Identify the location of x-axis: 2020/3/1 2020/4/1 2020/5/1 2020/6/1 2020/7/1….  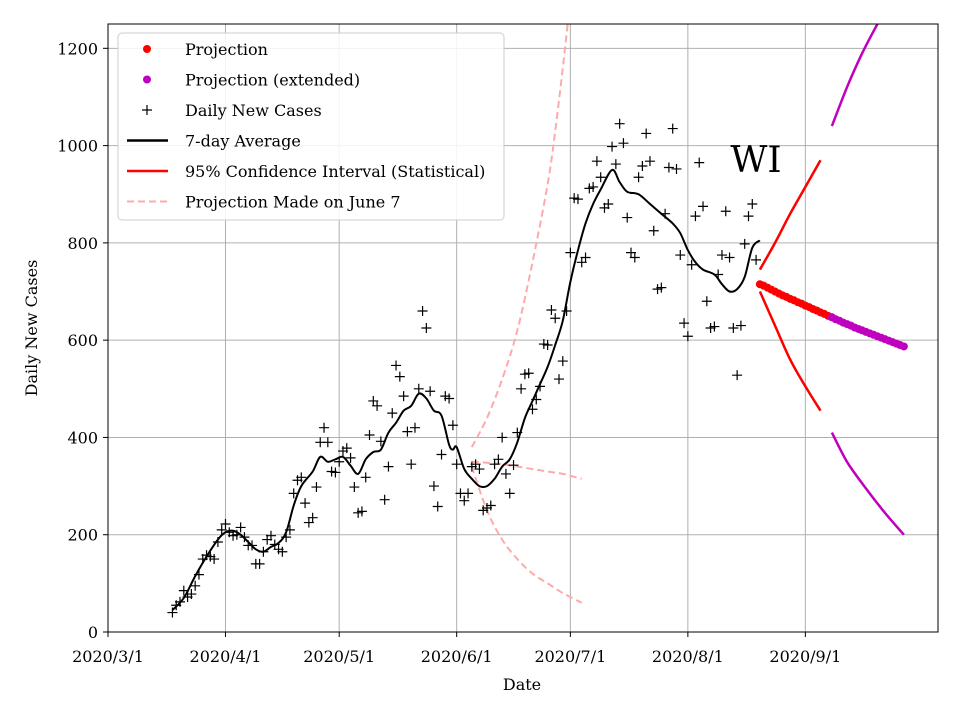
(456, 649).